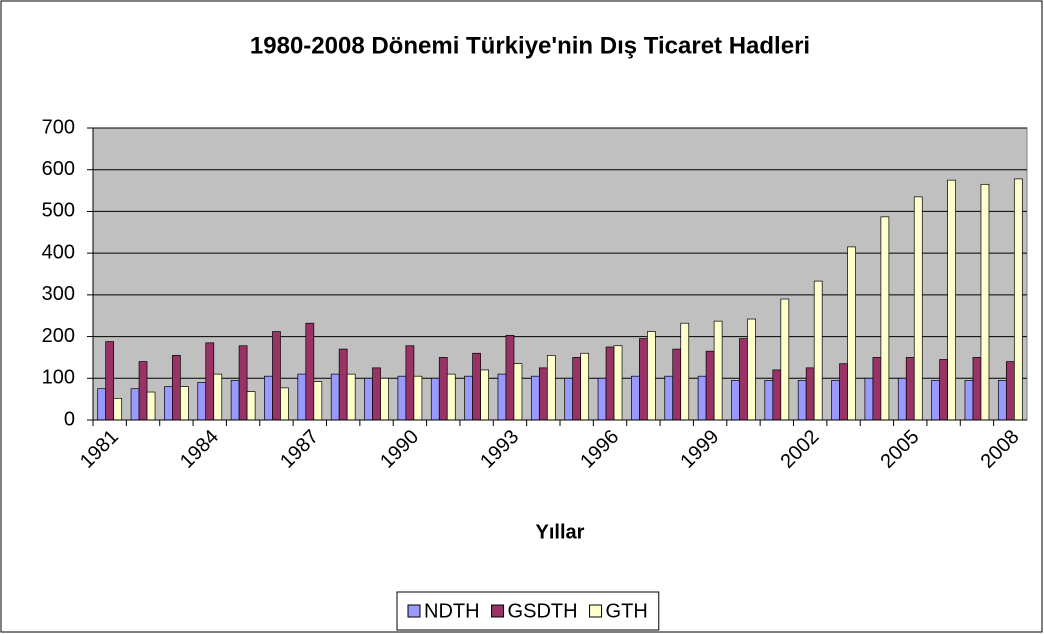 Image resolution: width=1044 pixels, height=634 pixels. What do you see at coordinates (58, 336) in the screenshot?
I see `y-tick-label: 200` at bounding box center [58, 336].